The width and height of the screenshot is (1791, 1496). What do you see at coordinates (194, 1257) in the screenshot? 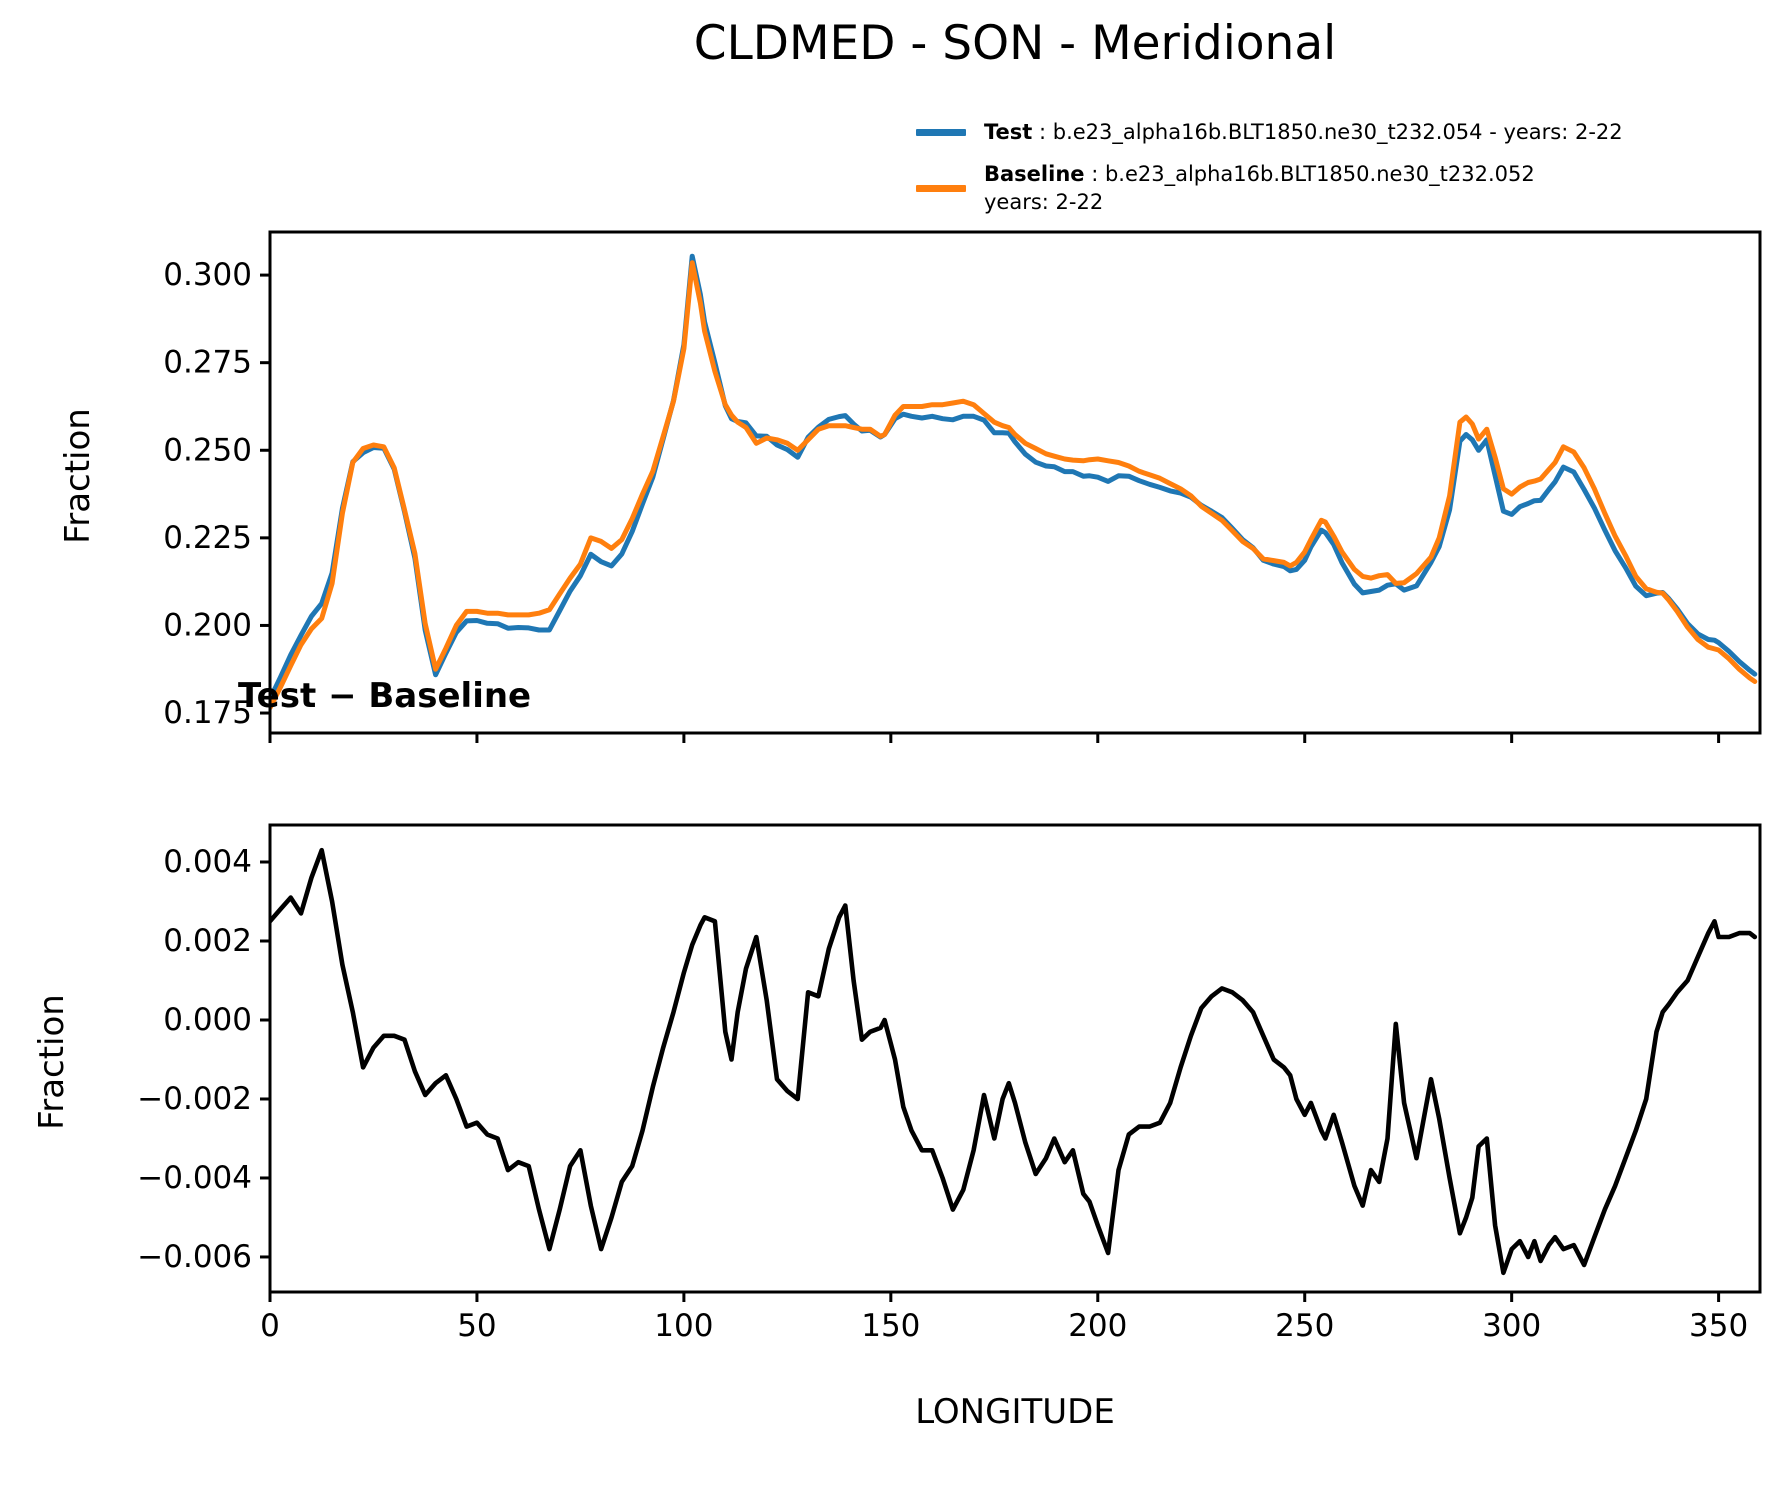
I see `y-tick-label: −0.006` at bounding box center [194, 1257].